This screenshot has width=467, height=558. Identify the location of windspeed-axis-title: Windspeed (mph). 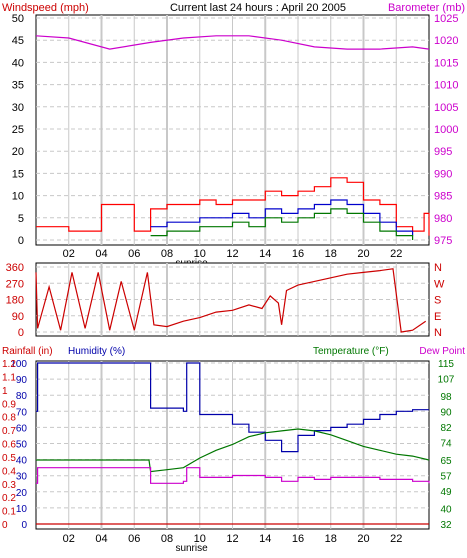
(45, 8).